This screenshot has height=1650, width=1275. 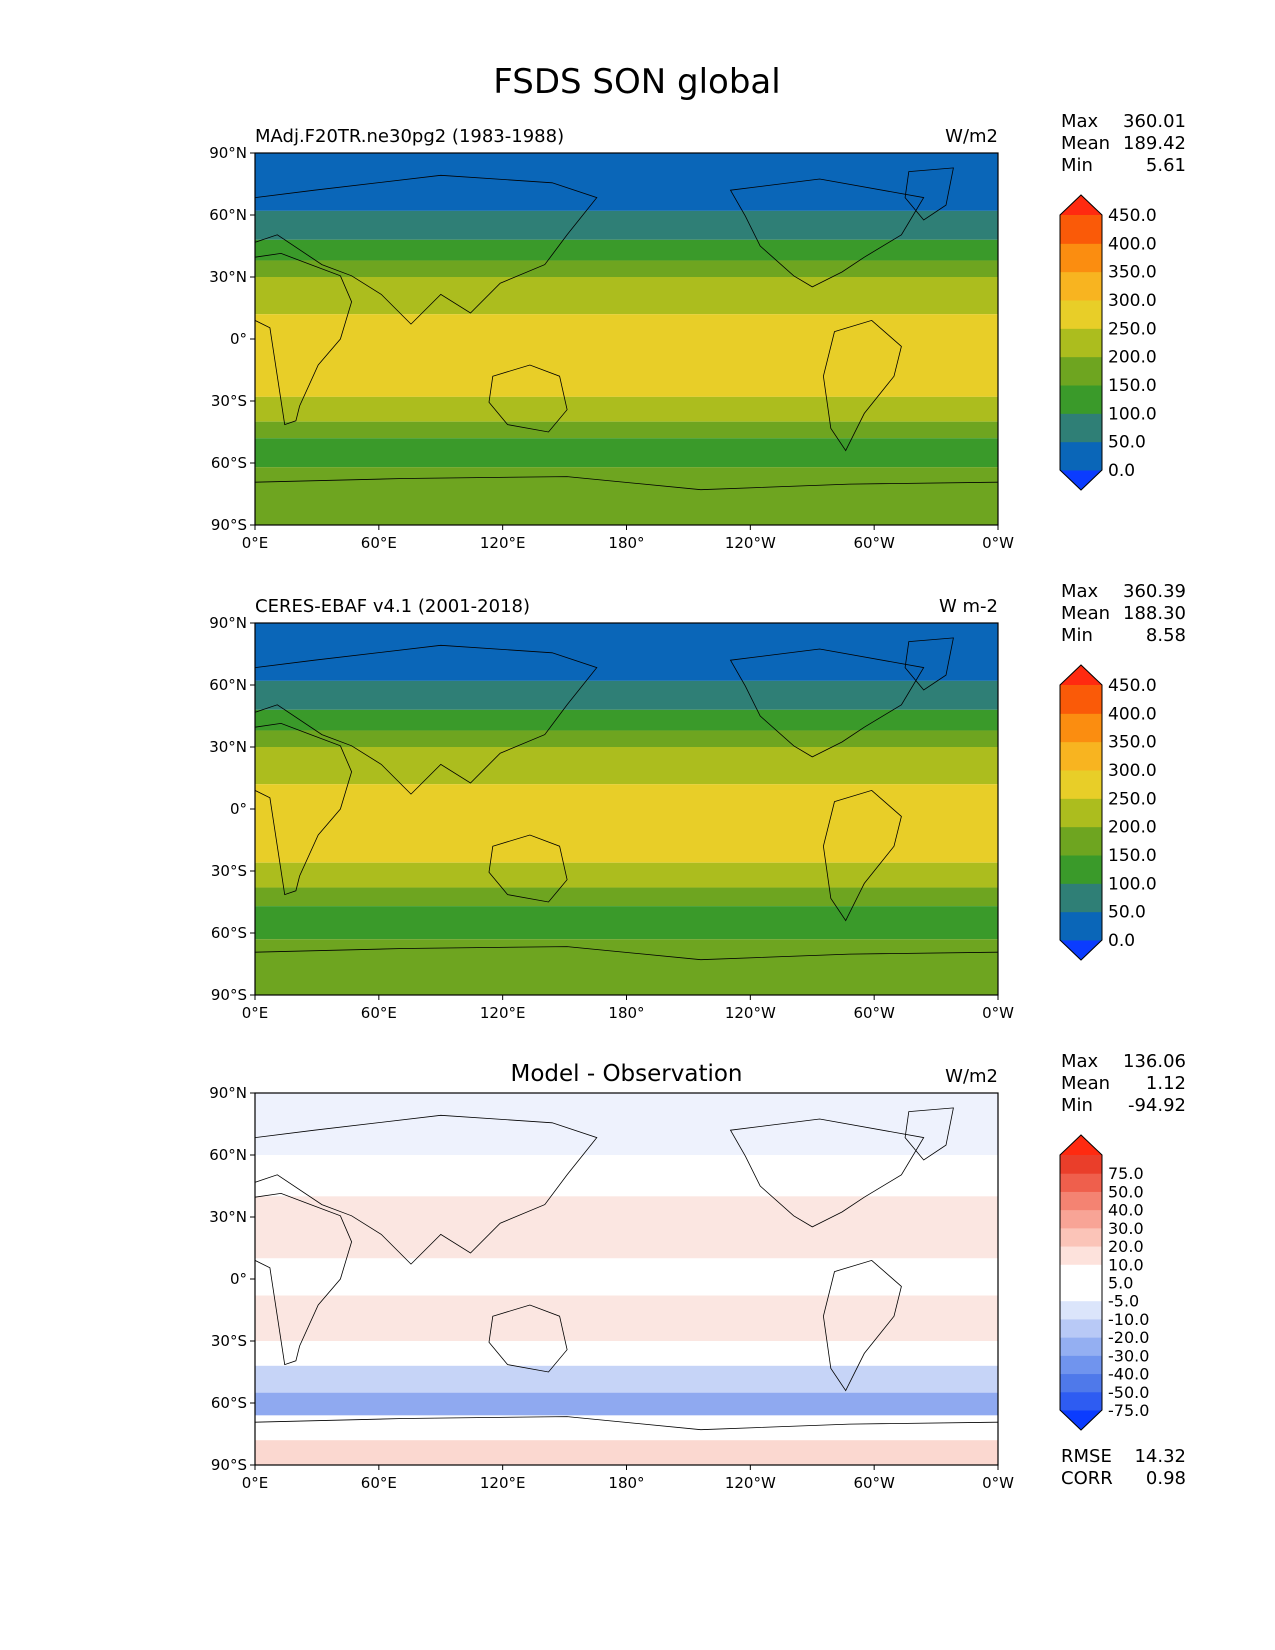 What do you see at coordinates (1128, 1392) in the screenshot?
I see `colorbar-label: -50.0` at bounding box center [1128, 1392].